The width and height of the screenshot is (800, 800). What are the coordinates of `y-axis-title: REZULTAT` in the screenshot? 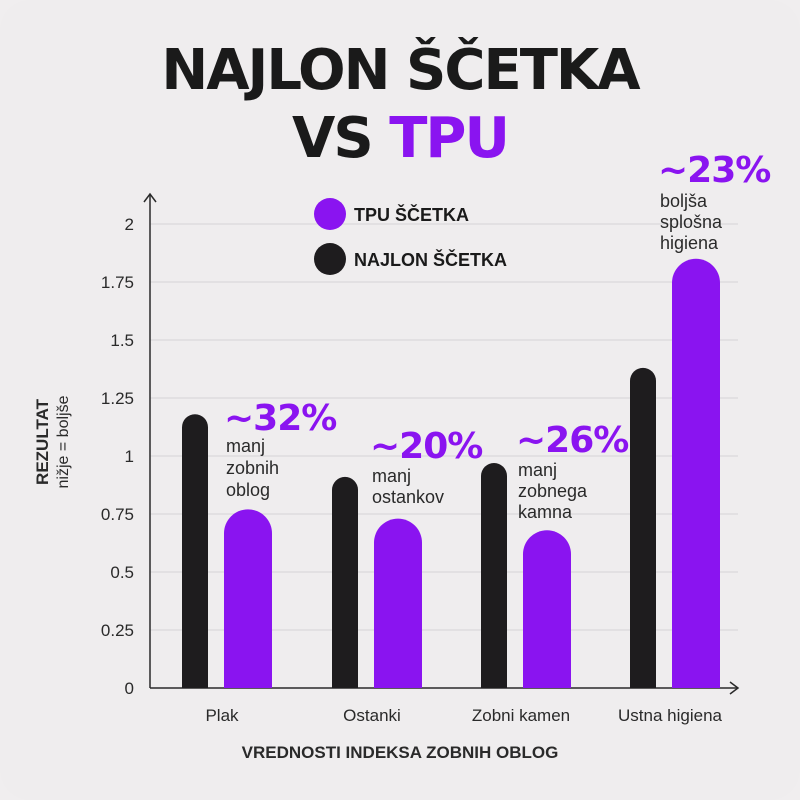 It's located at (42, 441).